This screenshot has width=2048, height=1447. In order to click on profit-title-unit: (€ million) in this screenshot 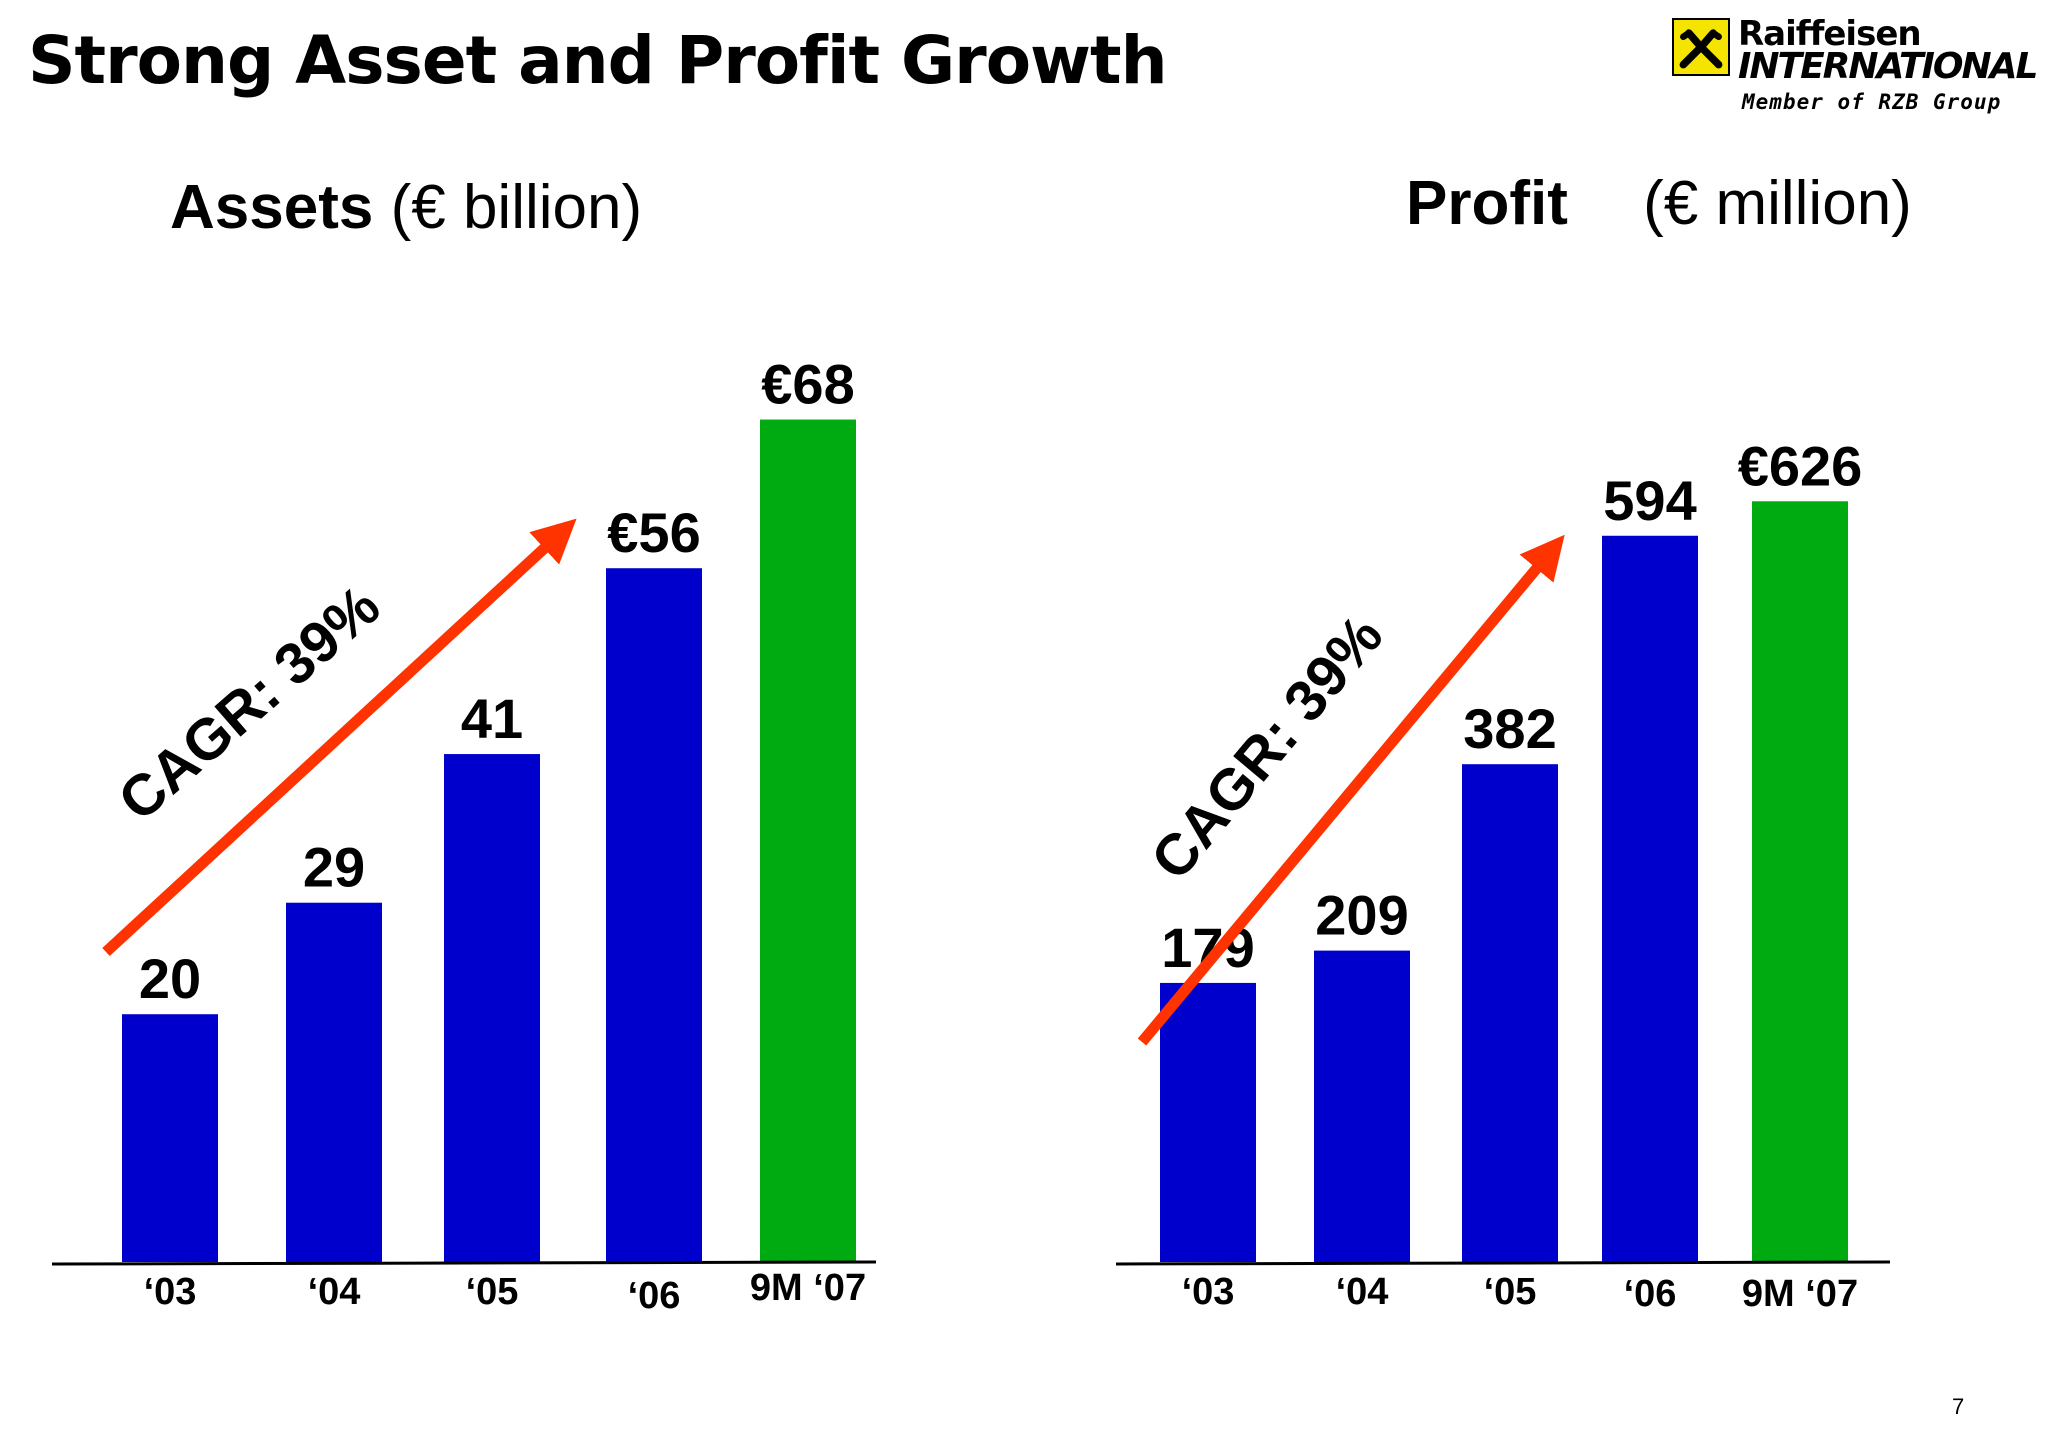, I will do `click(1777, 203)`.